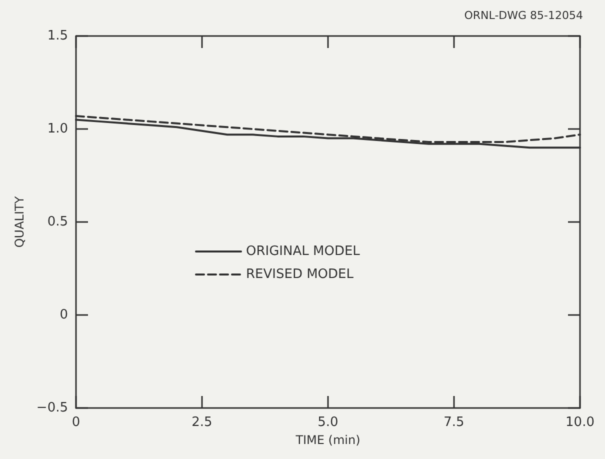 The width and height of the screenshot is (605, 459). What do you see at coordinates (303, 251) in the screenshot?
I see `legend-label: ORIGINAL MODEL` at bounding box center [303, 251].